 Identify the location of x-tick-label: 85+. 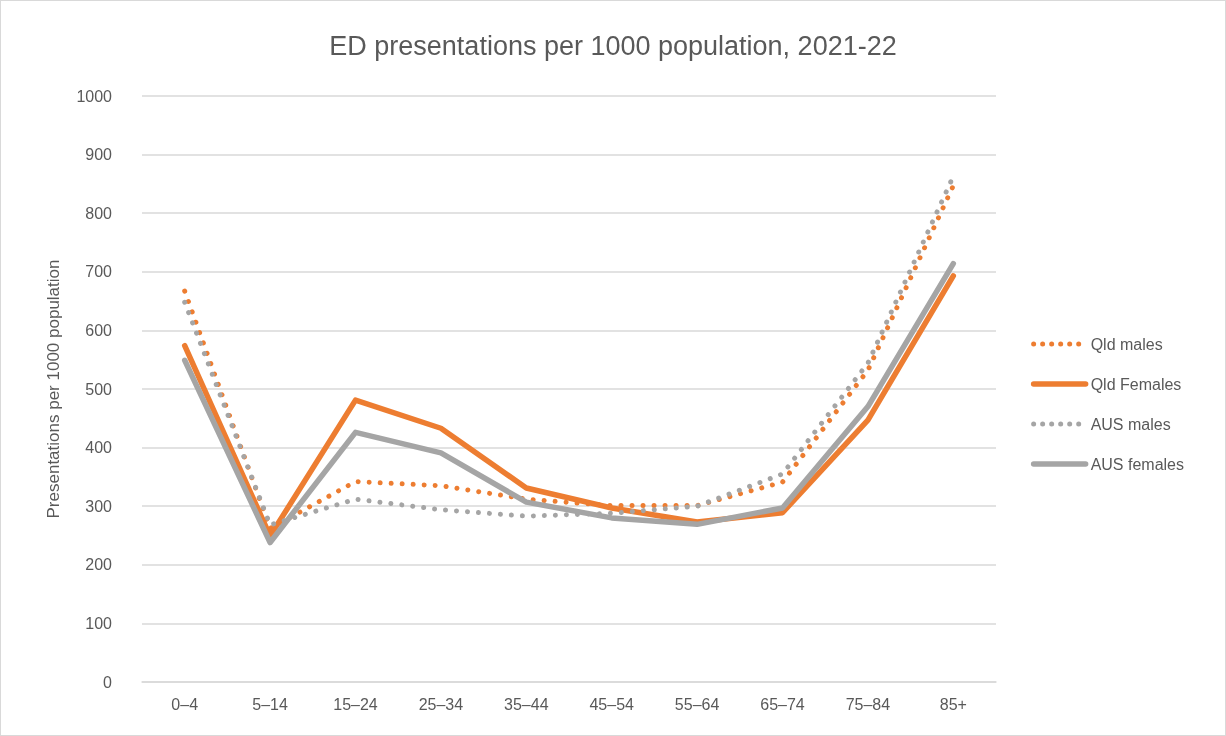
(953, 704).